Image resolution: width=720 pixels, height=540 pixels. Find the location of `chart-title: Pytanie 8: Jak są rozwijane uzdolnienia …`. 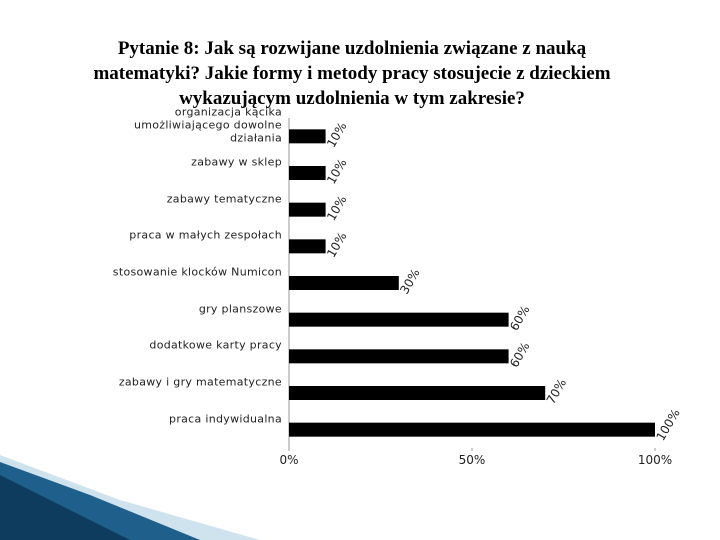

chart-title: Pytanie 8: Jak są rozwijane uzdolnienia … is located at coordinates (352, 73).